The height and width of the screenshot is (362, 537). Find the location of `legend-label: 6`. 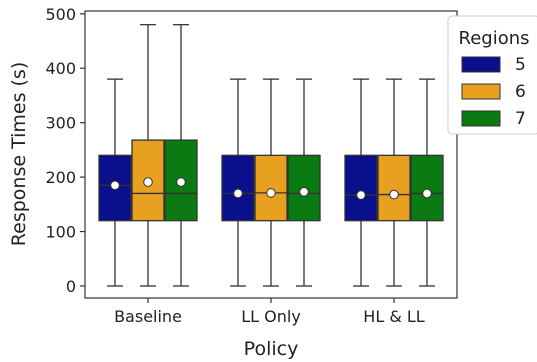

legend-label: 6 is located at coordinates (520, 92).